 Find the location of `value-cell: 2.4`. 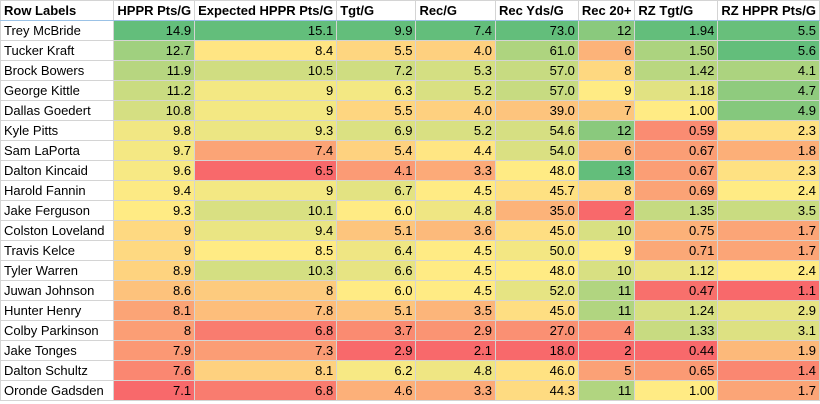

value-cell: 2.4 is located at coordinates (768, 190).